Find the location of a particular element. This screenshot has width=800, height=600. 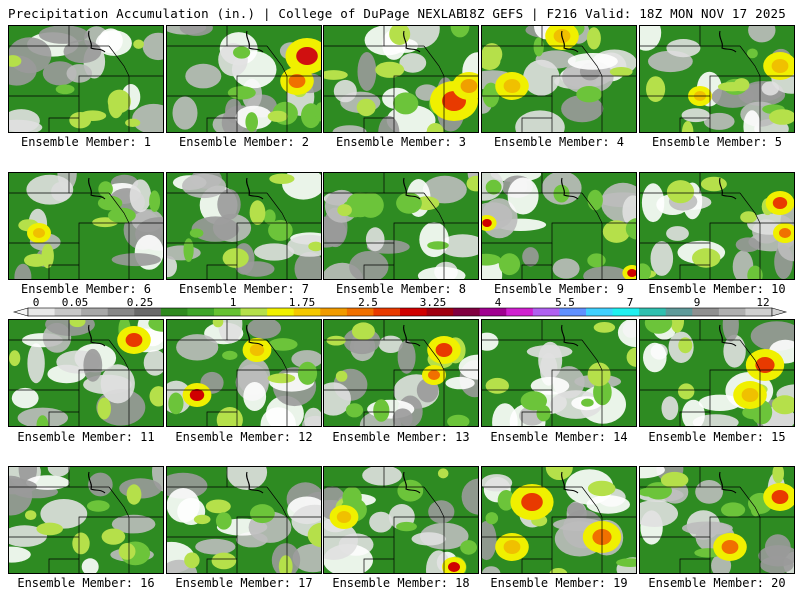

colorbar-tick-label: 12 is located at coordinates (763, 302).